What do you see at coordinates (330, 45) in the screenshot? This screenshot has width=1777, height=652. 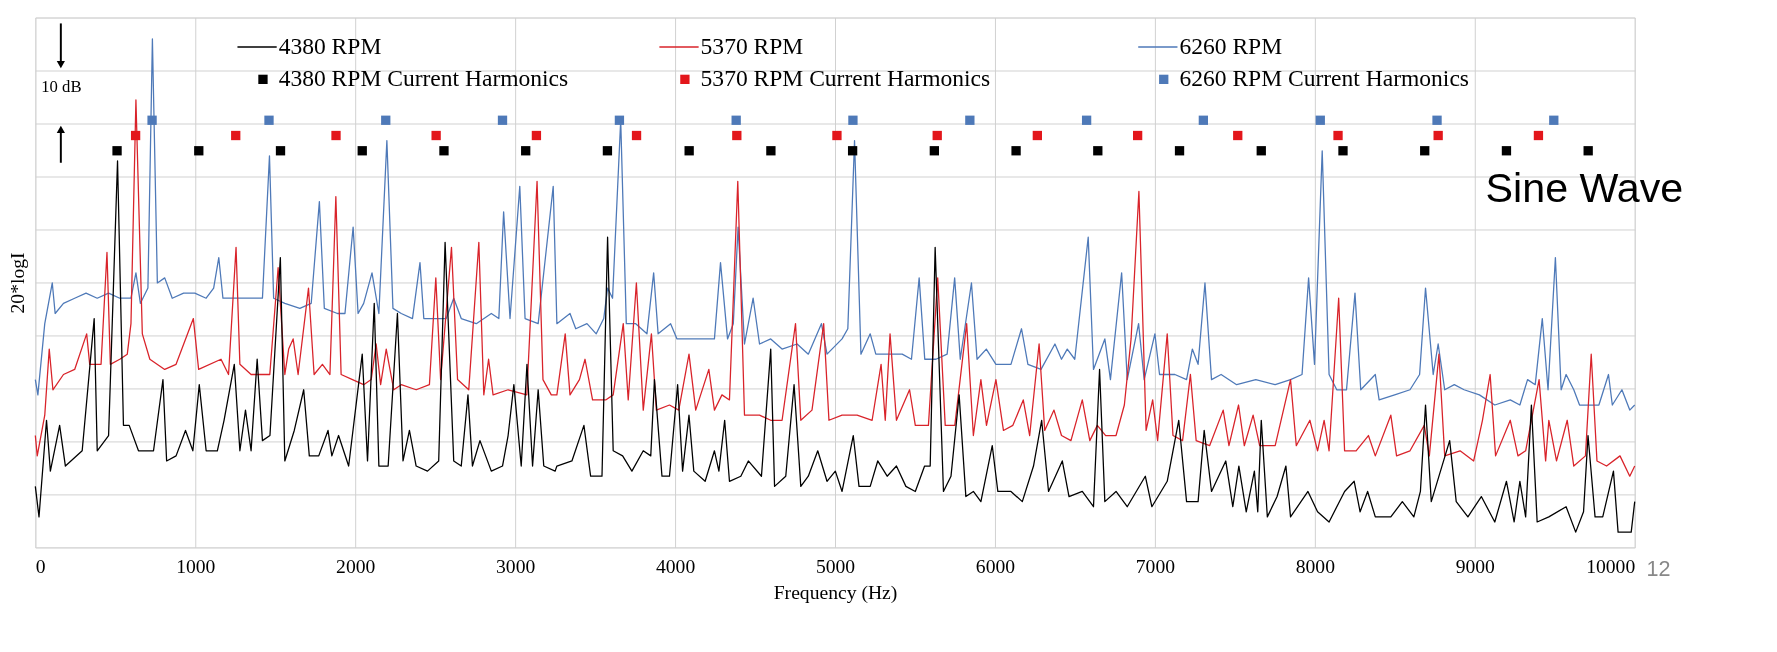 I see `legend-label: 4380 RPM` at bounding box center [330, 45].